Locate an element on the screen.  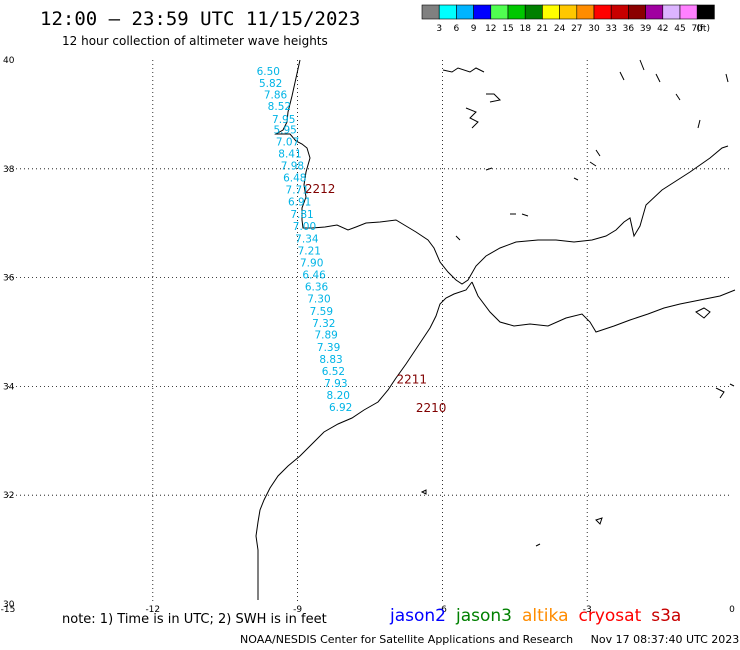
legend-label: 45 is located at coordinates (679, 29).